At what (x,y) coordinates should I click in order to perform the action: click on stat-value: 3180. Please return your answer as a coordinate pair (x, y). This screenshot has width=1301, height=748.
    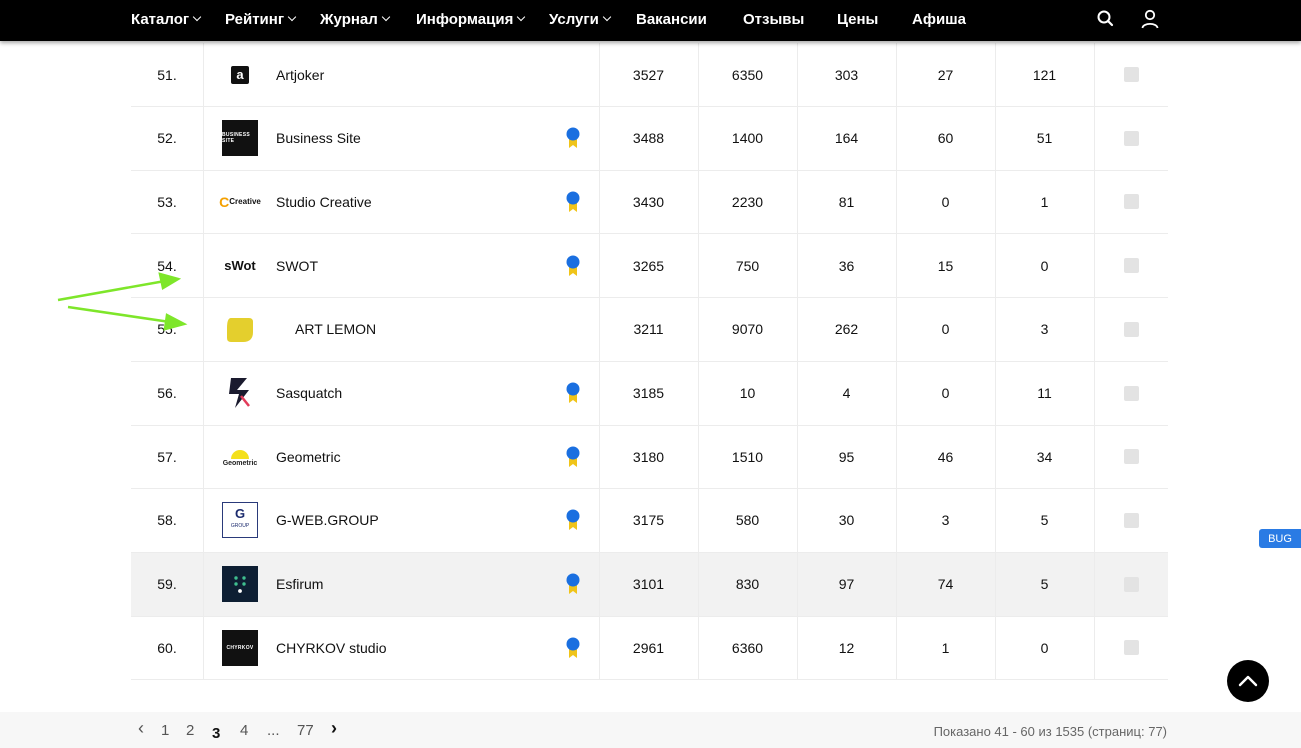
    Looking at the image, I should click on (648, 456).